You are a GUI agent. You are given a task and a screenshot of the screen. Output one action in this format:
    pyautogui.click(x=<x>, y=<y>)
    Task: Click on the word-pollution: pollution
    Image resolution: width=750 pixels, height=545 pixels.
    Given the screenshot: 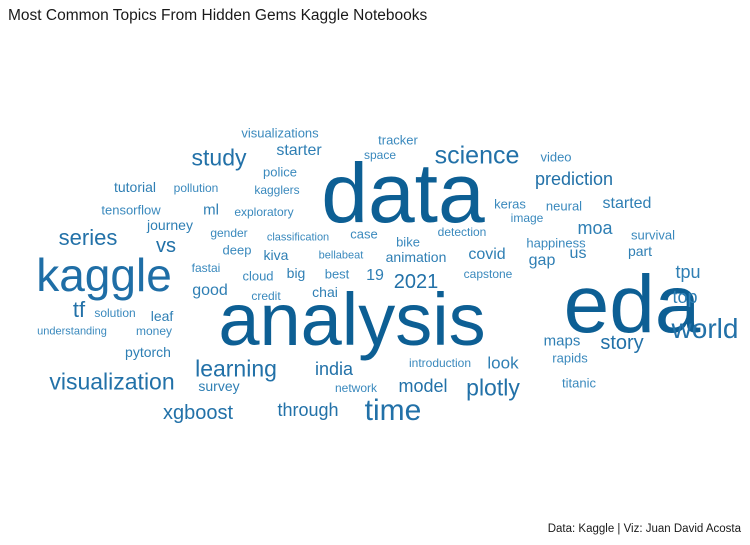 What is the action you would take?
    pyautogui.click(x=196, y=188)
    